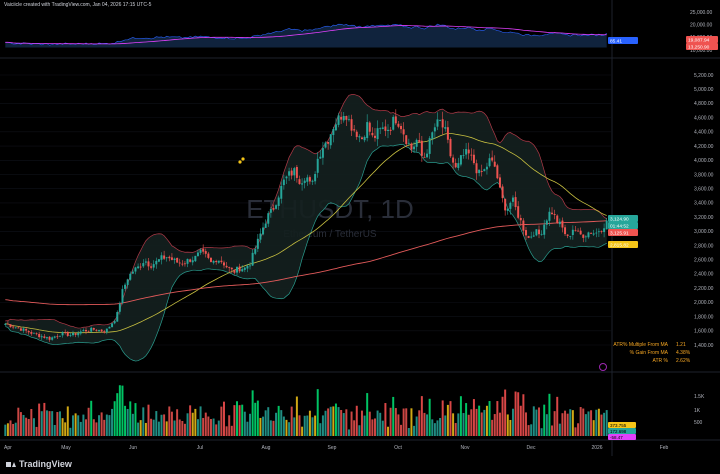 This screenshot has width=720, height=474. Describe the element at coordinates (702, 46) in the screenshot. I see `top-badge-bg` at that location.